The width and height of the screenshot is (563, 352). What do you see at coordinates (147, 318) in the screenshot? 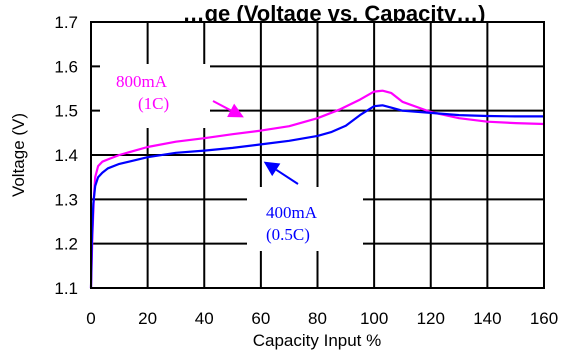
I see `x-tick-label: 20` at bounding box center [147, 318].